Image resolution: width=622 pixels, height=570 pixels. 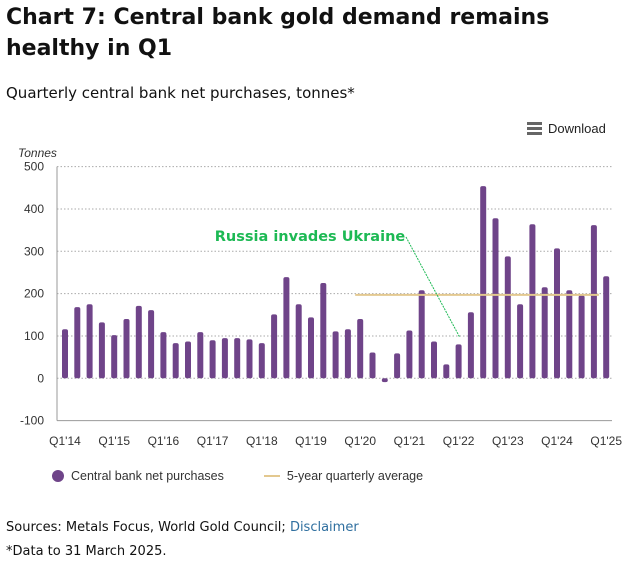 What do you see at coordinates (114, 441) in the screenshot?
I see `x-tick-label: Q1'15` at bounding box center [114, 441].